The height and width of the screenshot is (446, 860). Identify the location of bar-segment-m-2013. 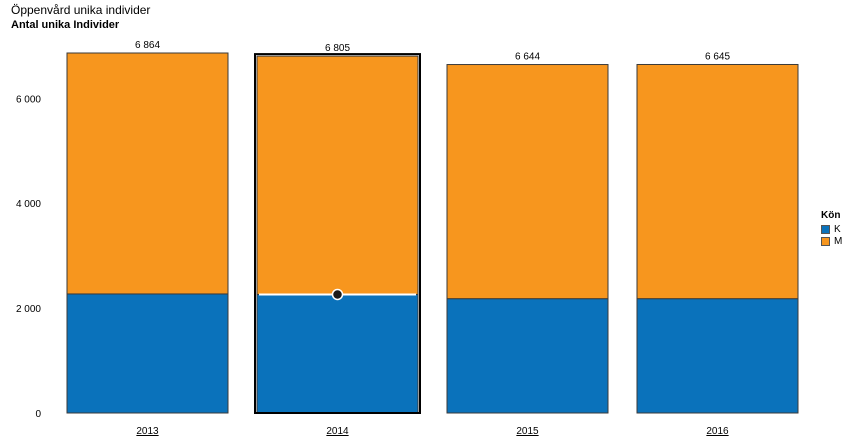
(147, 173).